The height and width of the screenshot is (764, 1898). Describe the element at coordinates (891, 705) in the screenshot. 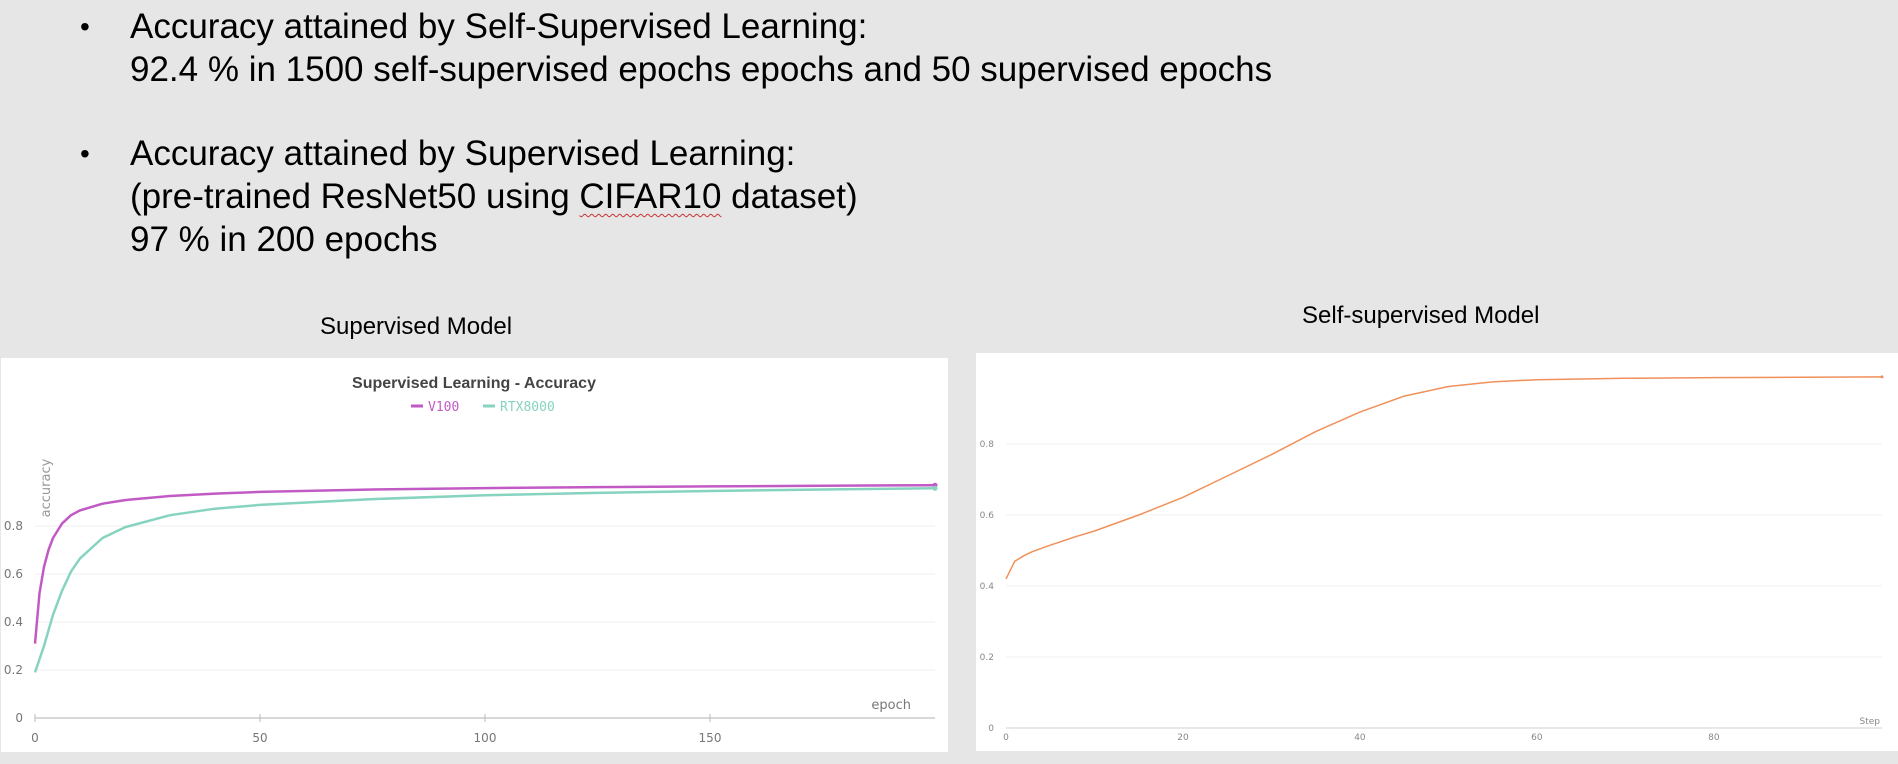

I see `x-axis-label: epoch` at that location.